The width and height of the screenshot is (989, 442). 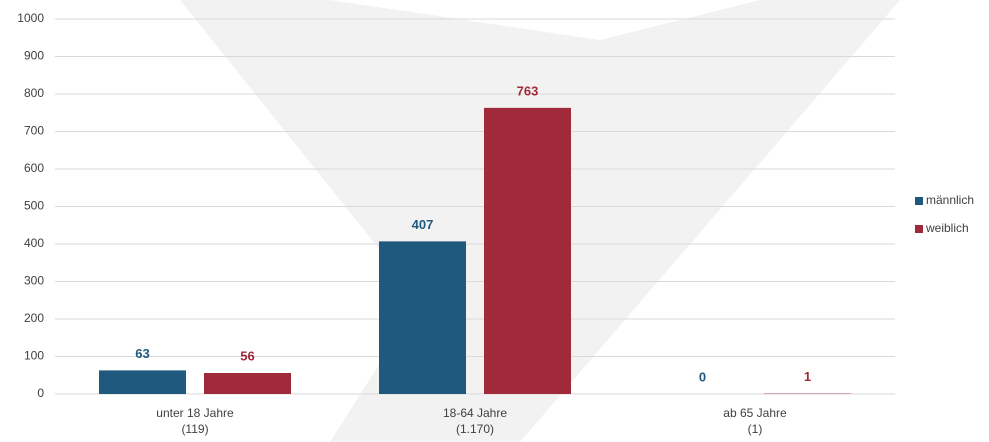 What do you see at coordinates (34, 318) in the screenshot?
I see `y-tick-label: 200` at bounding box center [34, 318].